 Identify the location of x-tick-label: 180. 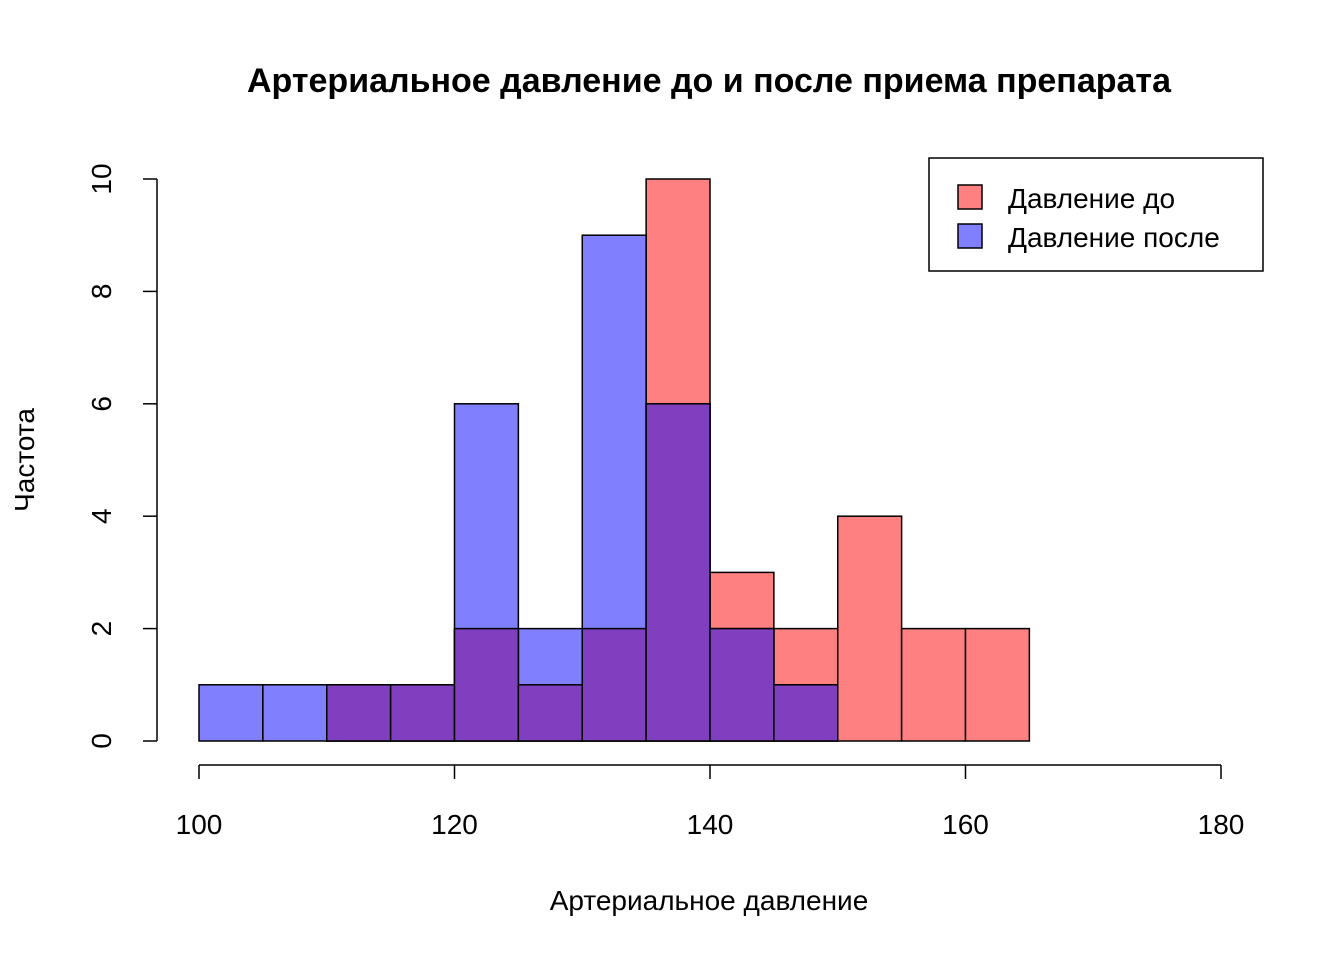
(1221, 824).